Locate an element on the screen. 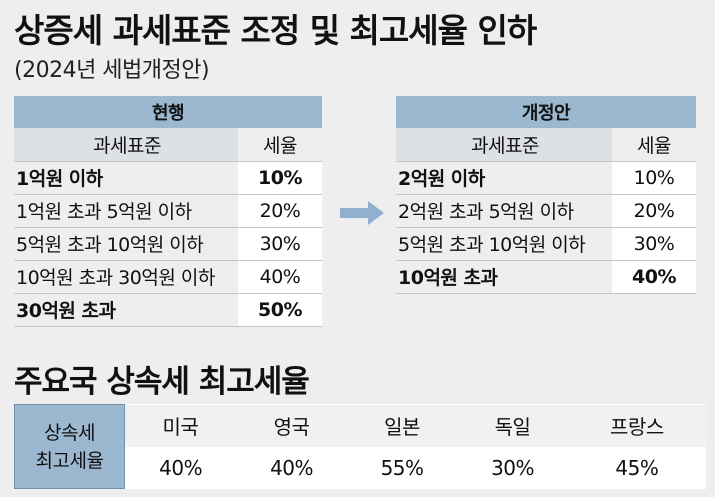 This screenshot has height=497, width=715. revised-base-cell: 5억원 초과 10억원 이하 is located at coordinates (504, 244).